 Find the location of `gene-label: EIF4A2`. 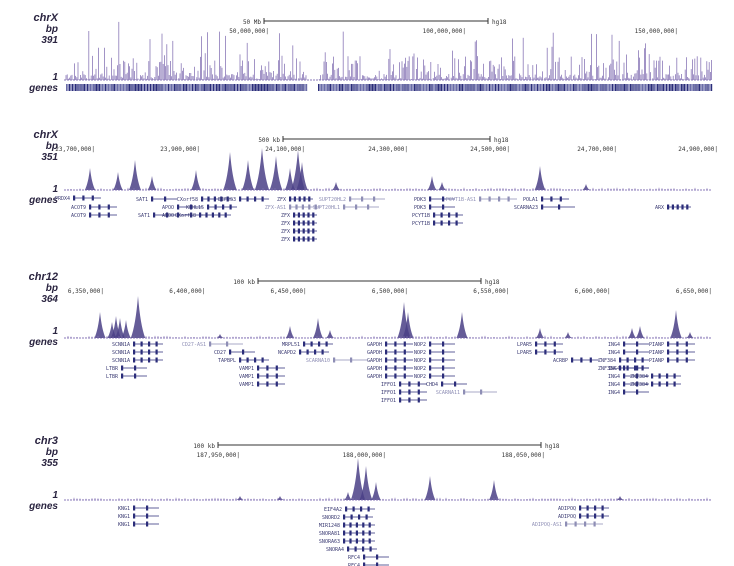

gene-label: EIF4A2 is located at coordinates (333, 510).